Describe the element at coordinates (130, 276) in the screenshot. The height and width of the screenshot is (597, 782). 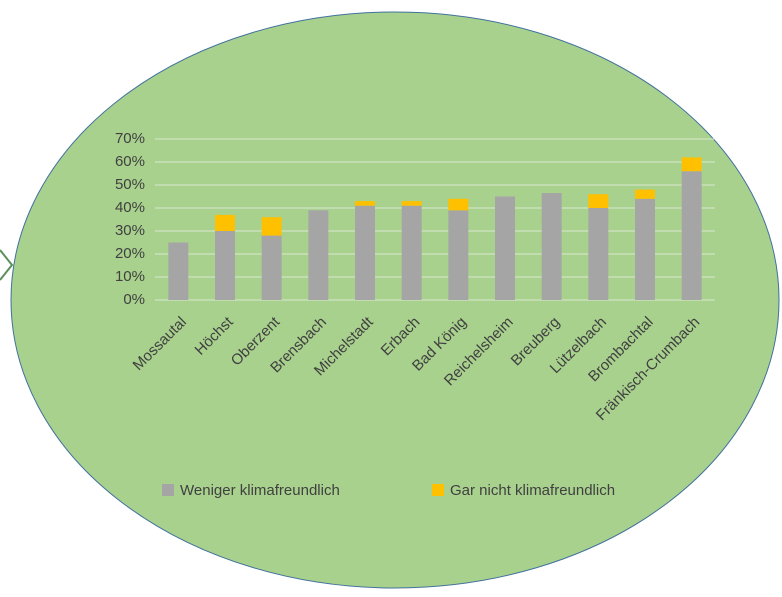
I see `y-tick-label: 10%` at that location.